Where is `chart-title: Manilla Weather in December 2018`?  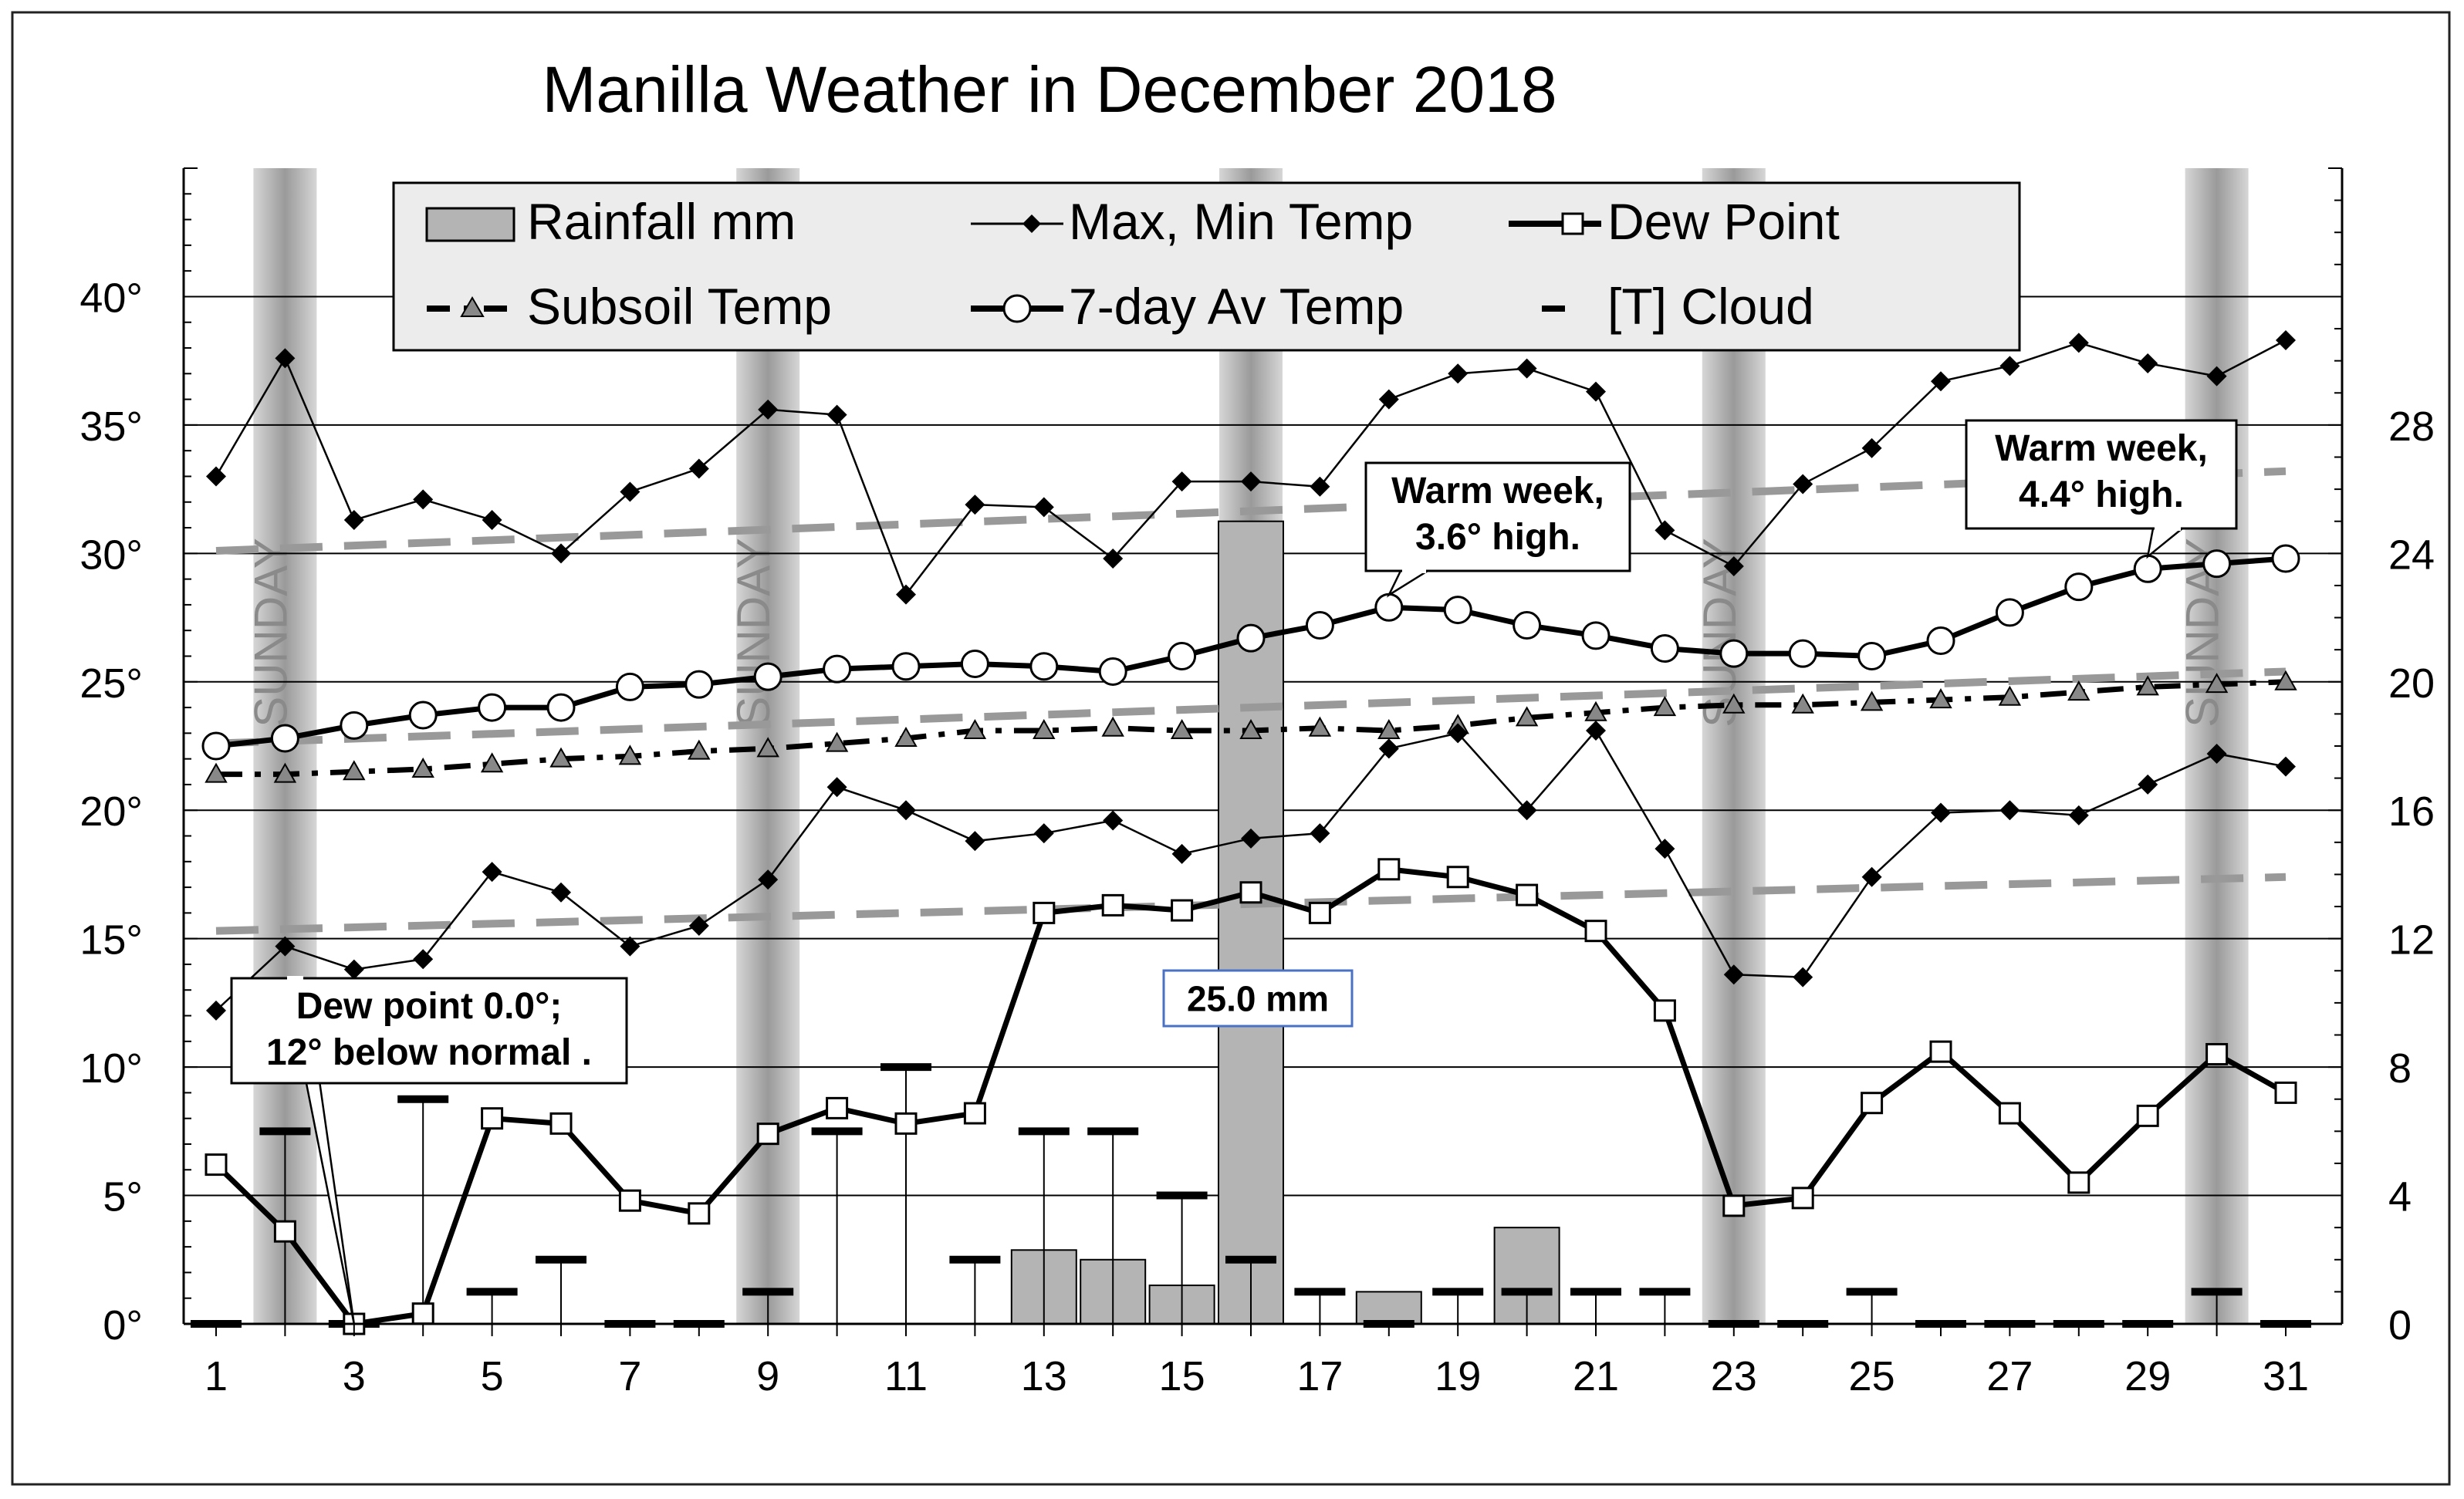 chart-title: Manilla Weather in December 2018 is located at coordinates (1049, 89).